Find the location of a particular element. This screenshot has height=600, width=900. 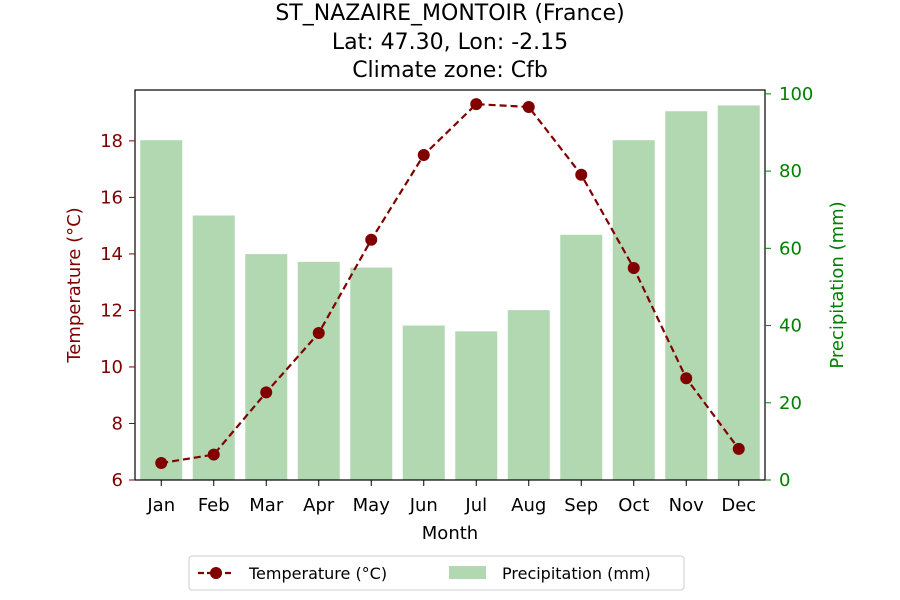

x-axis: Jan Feb Mar Apr May Jun Jul Aug Sep Oct Nov Dec is located at coordinates (451, 498).